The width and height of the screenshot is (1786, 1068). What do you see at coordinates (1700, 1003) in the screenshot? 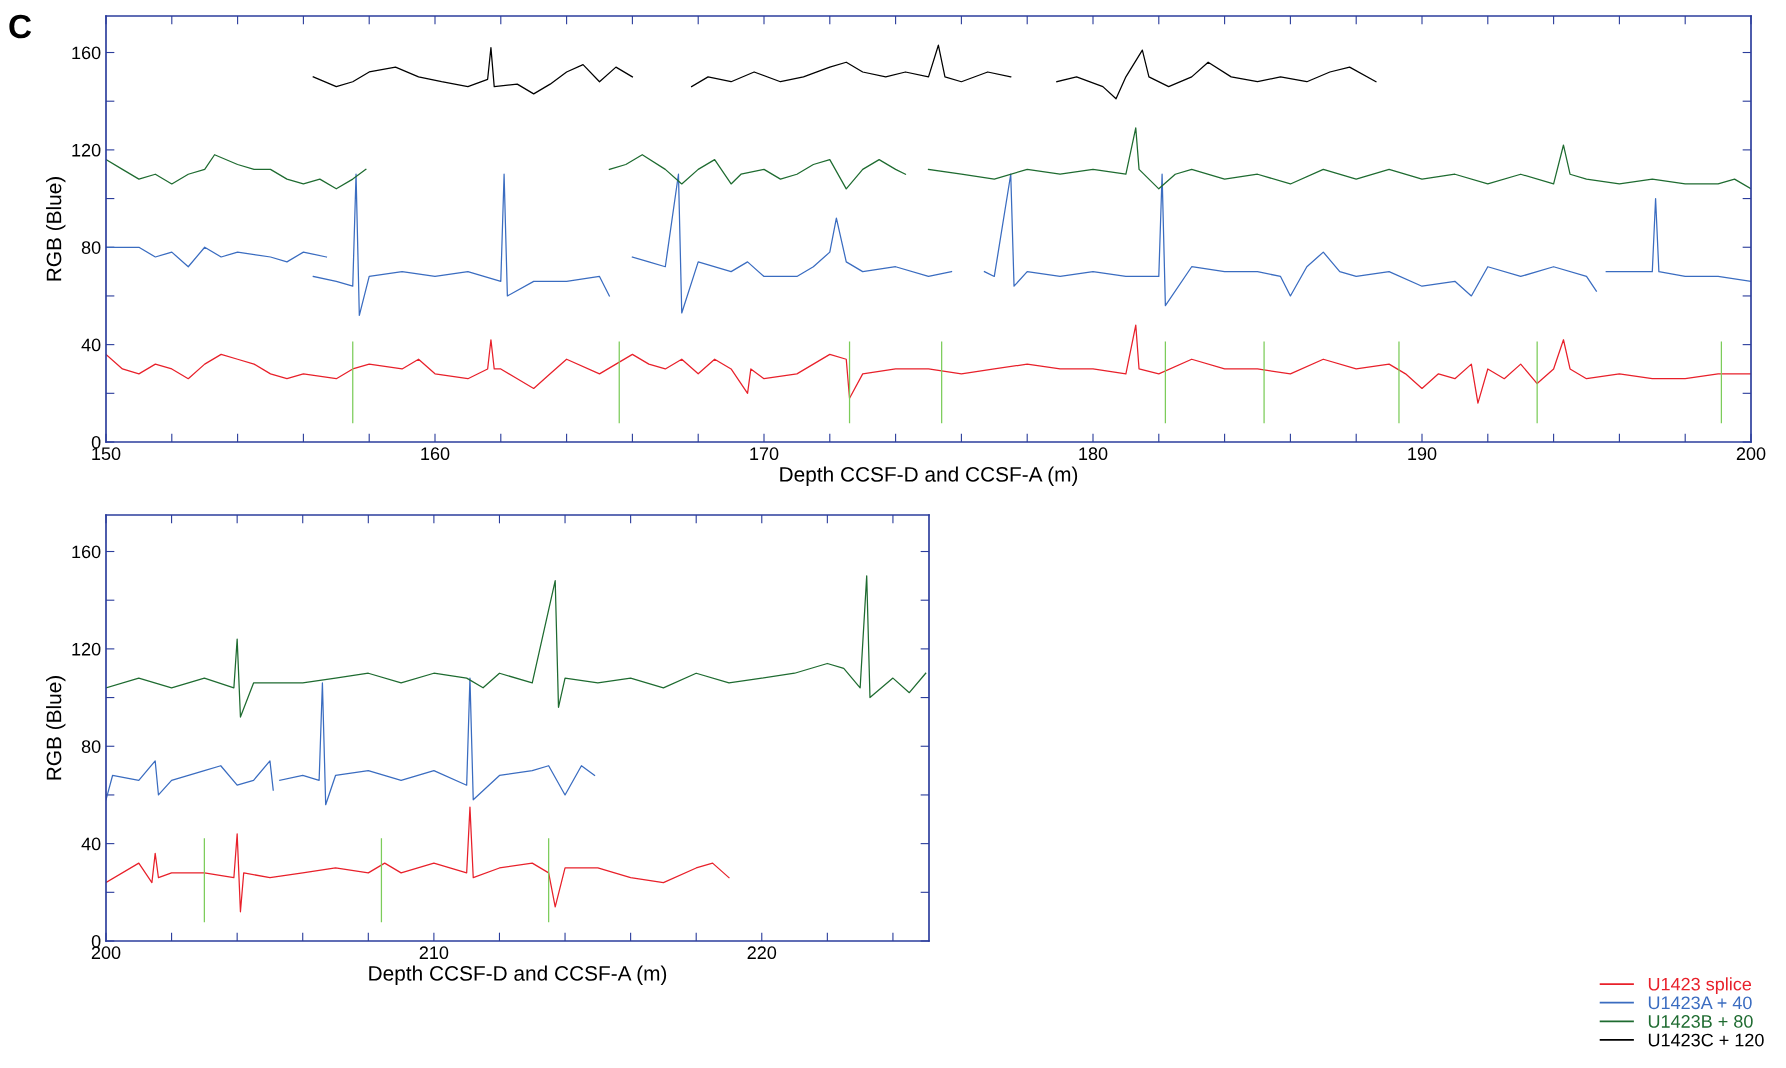
I see `legend-label: U1423A + 40` at bounding box center [1700, 1003].